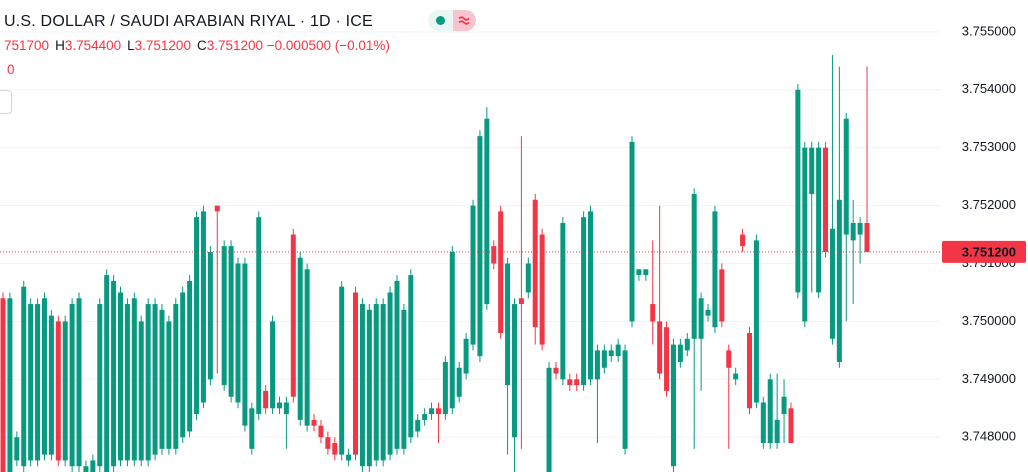 The image size is (1028, 472). Describe the element at coordinates (11, 69) in the screenshot. I see `volume-value: 0` at that location.